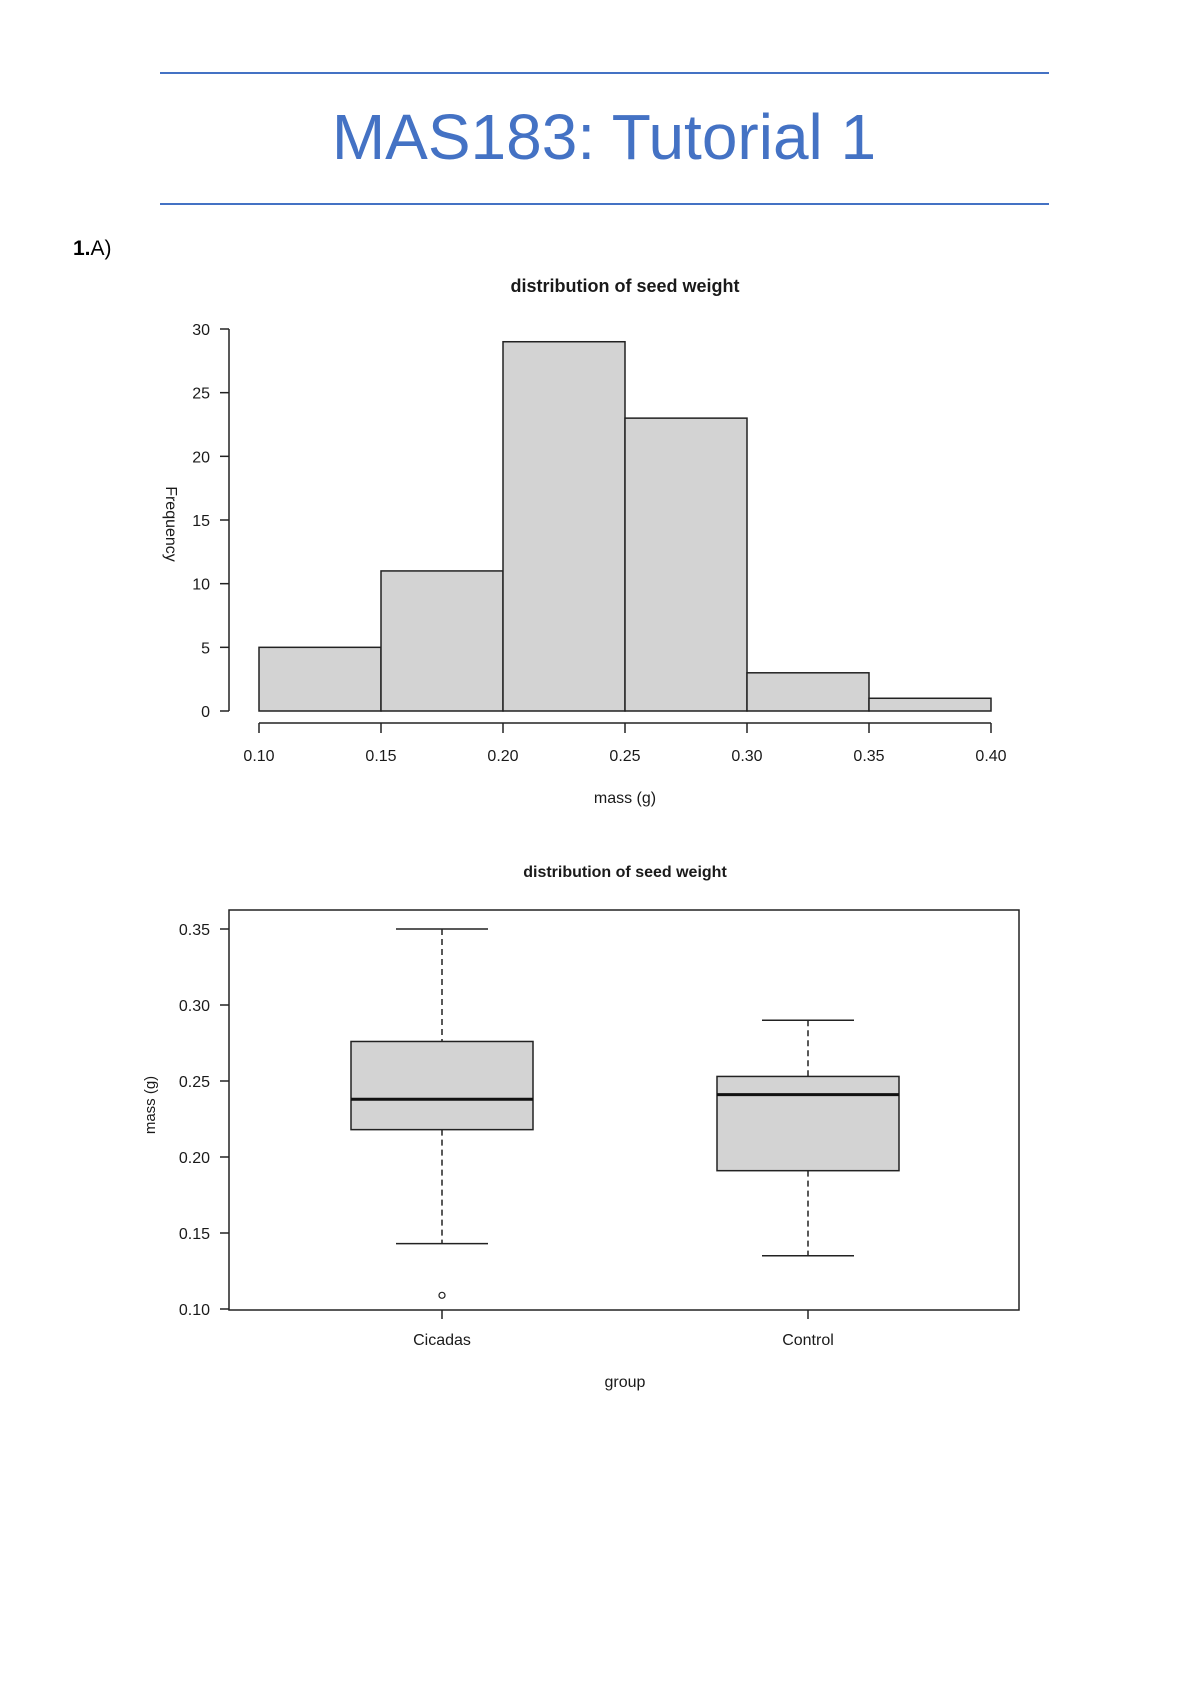  What do you see at coordinates (194, 1310) in the screenshot?
I see `y-tick-label: 0.10` at bounding box center [194, 1310].